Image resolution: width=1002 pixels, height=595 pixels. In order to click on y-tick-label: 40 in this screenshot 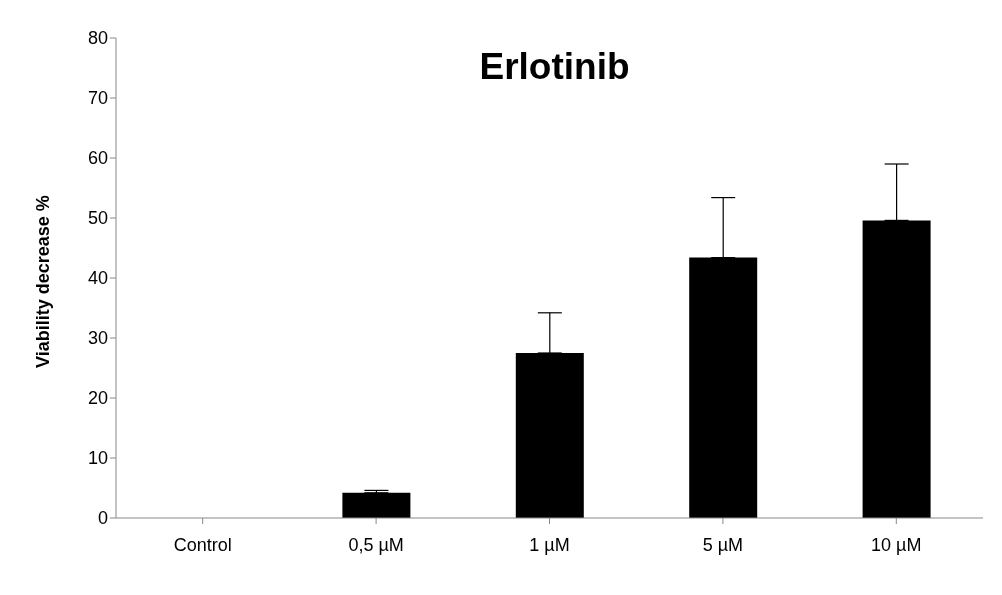, I will do `click(97, 278)`.